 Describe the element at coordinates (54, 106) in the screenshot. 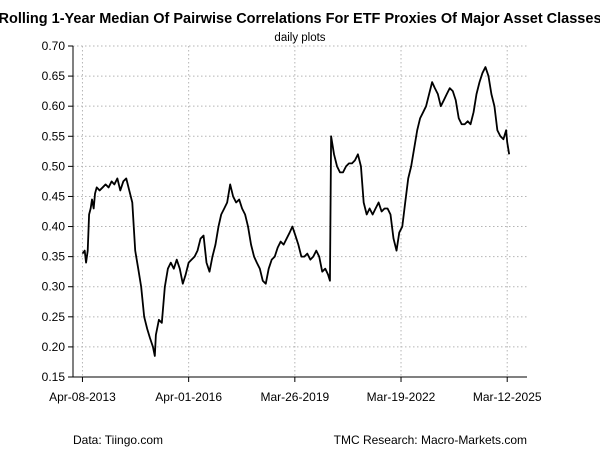

I see `y-tick-label: 0.60` at that location.